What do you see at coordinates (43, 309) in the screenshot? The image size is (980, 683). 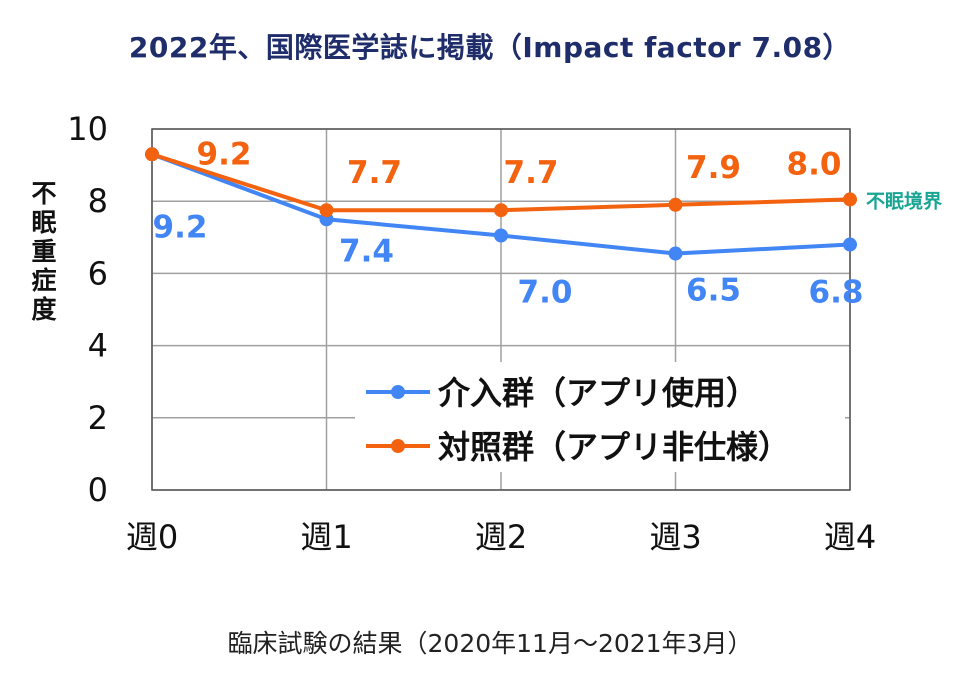 I see `y-label-char: 度` at bounding box center [43, 309].